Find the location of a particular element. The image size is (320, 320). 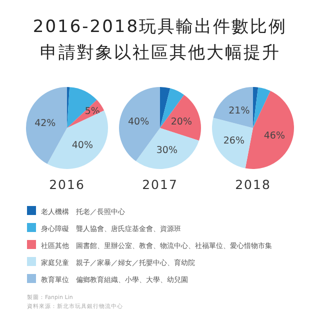

data-label: 26% is located at coordinates (234, 141).